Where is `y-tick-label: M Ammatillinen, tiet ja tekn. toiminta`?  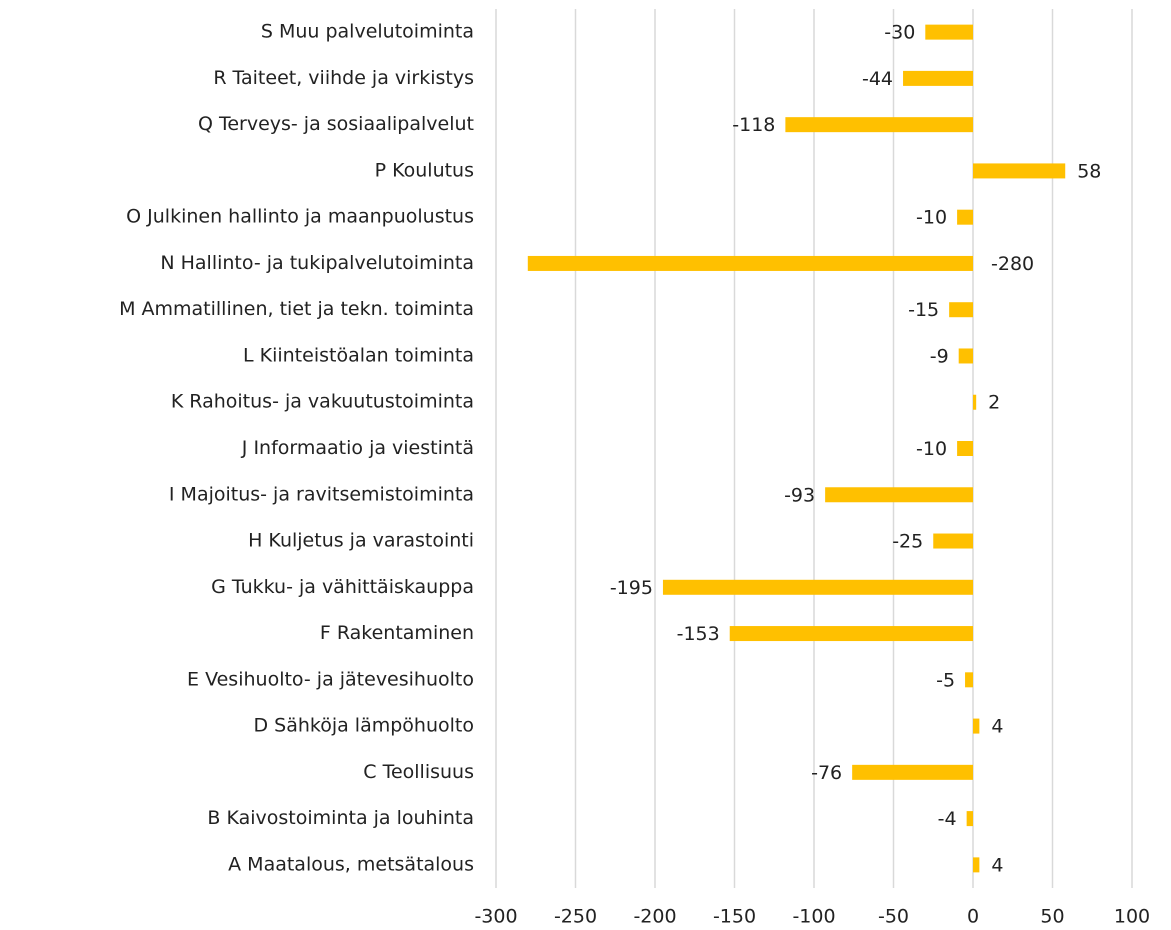 y-tick-label: M Ammatillinen, tiet ja tekn. toiminta is located at coordinates (296, 309).